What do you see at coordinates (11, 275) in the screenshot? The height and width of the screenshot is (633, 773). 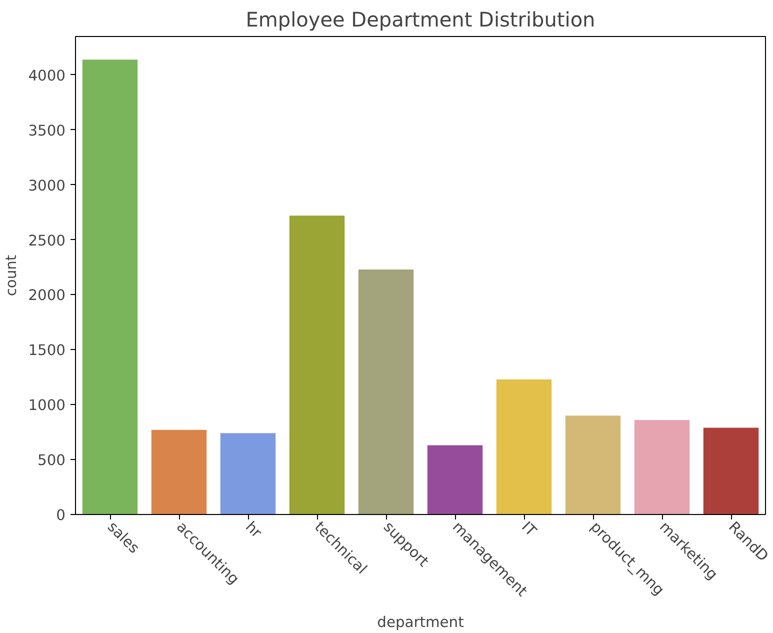 I see `y-axis-title: count` at bounding box center [11, 275].